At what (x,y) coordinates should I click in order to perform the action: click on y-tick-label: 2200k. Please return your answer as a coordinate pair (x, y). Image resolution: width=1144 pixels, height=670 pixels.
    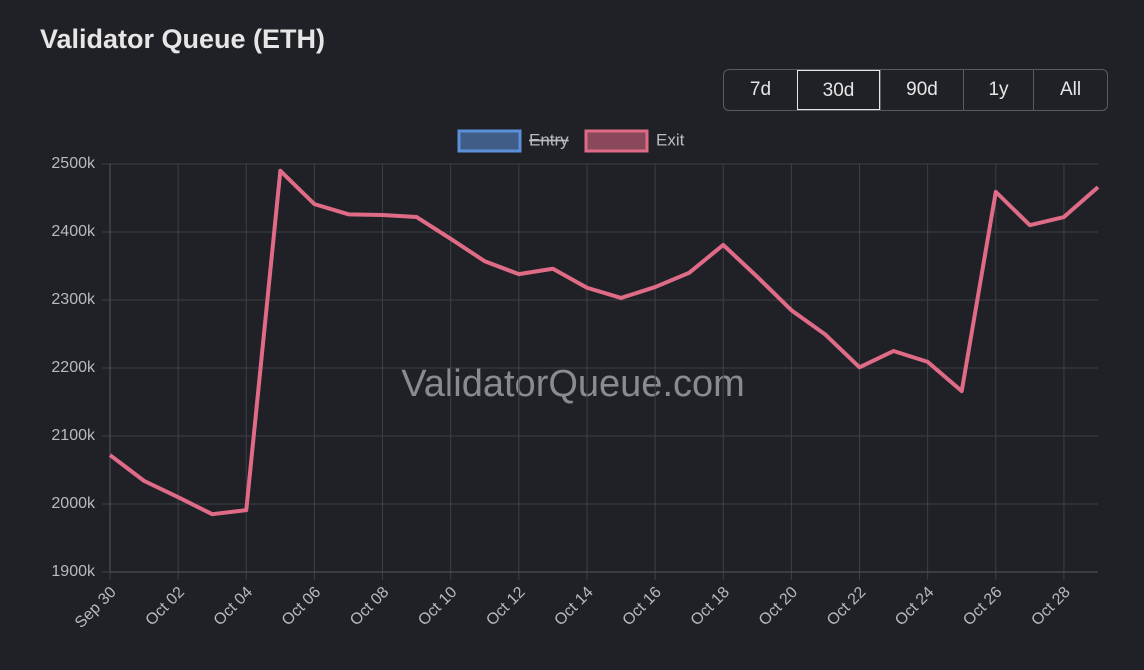
    Looking at the image, I should click on (73, 367).